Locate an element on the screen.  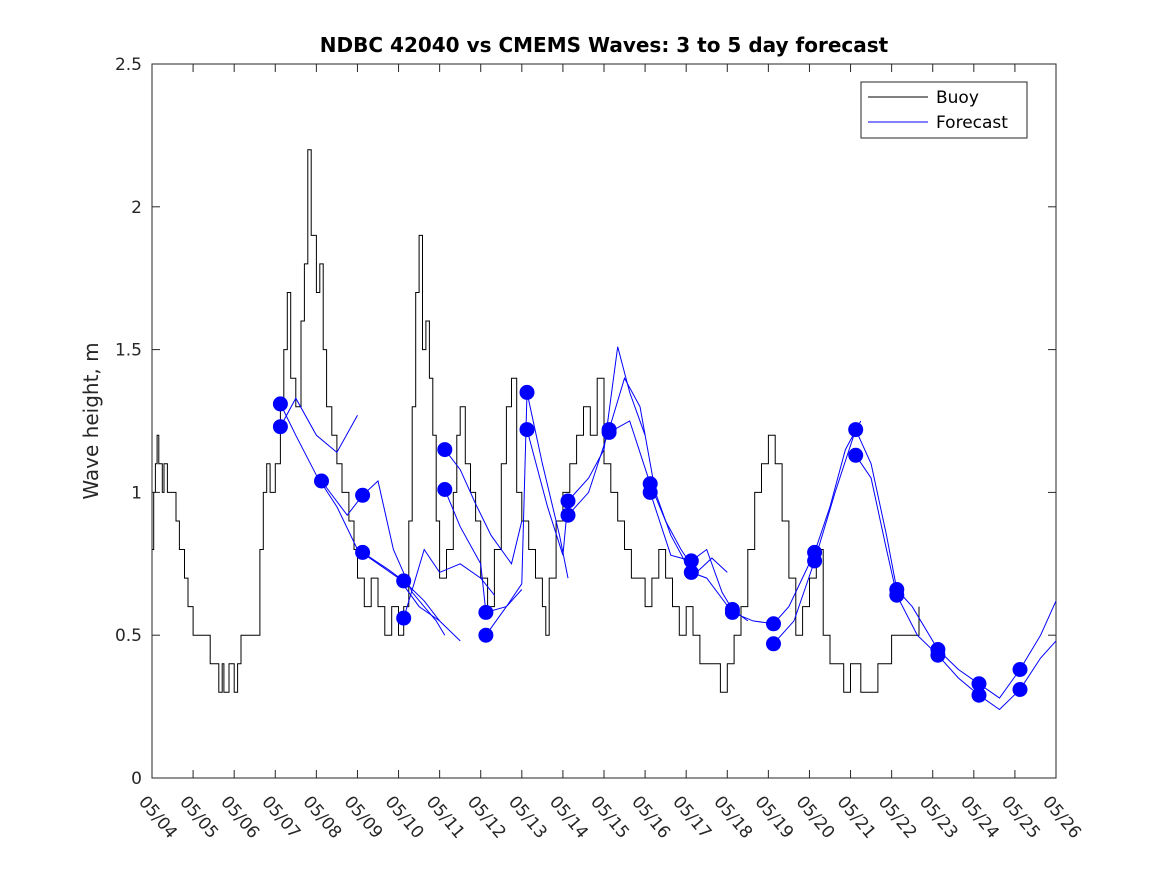
y-tick-label: 1 is located at coordinates (136, 493).